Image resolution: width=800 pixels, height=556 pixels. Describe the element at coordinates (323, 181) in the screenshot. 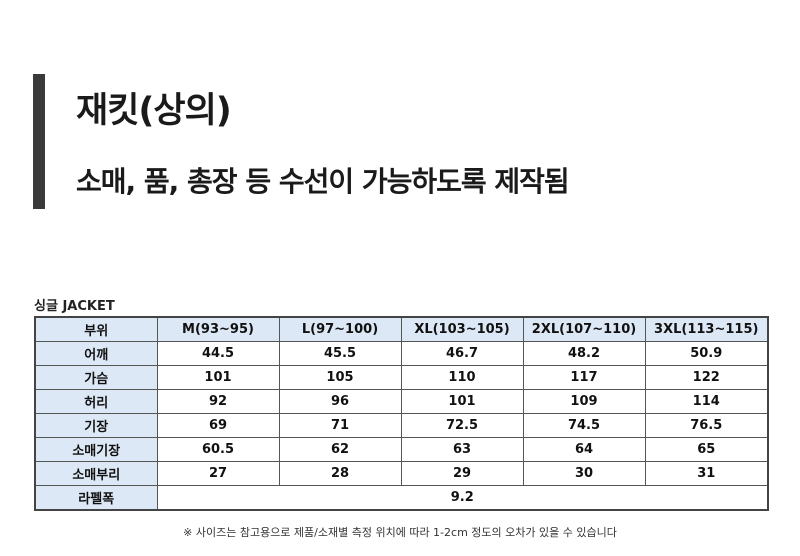

I see `page-subtitle: 소매, 품, 총장 등 수선이 가능하도록 제작됨` at that location.